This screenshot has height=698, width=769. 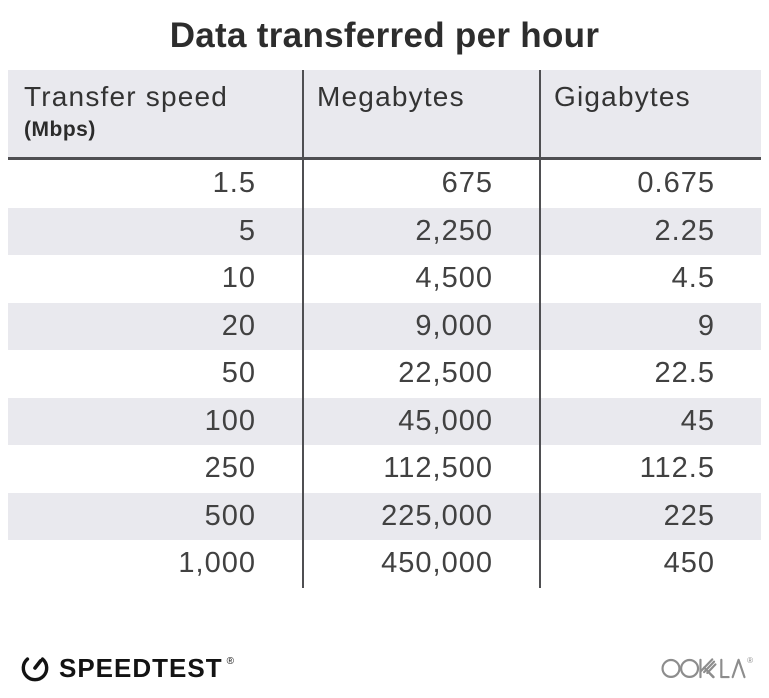 I want to click on cell-gigabytes: 112.5, so click(x=650, y=469).